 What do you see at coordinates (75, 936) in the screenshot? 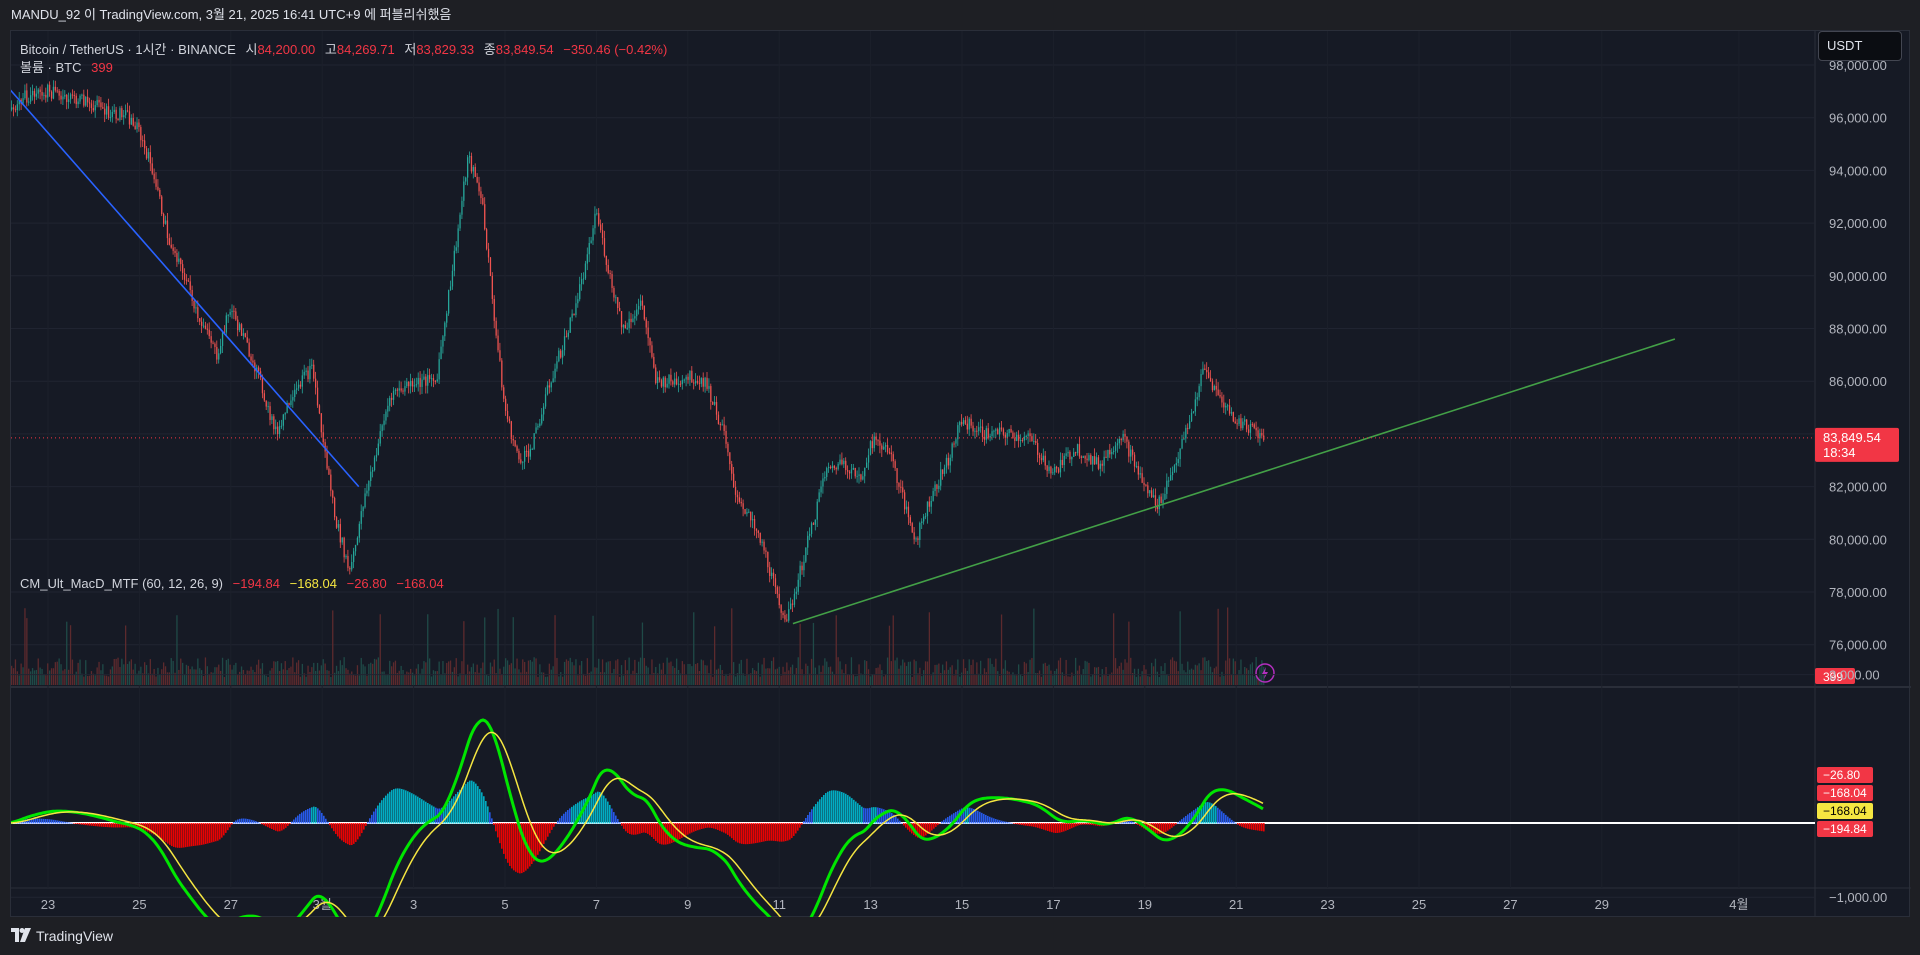
I see `tradingview-brand: TradingView` at bounding box center [75, 936].